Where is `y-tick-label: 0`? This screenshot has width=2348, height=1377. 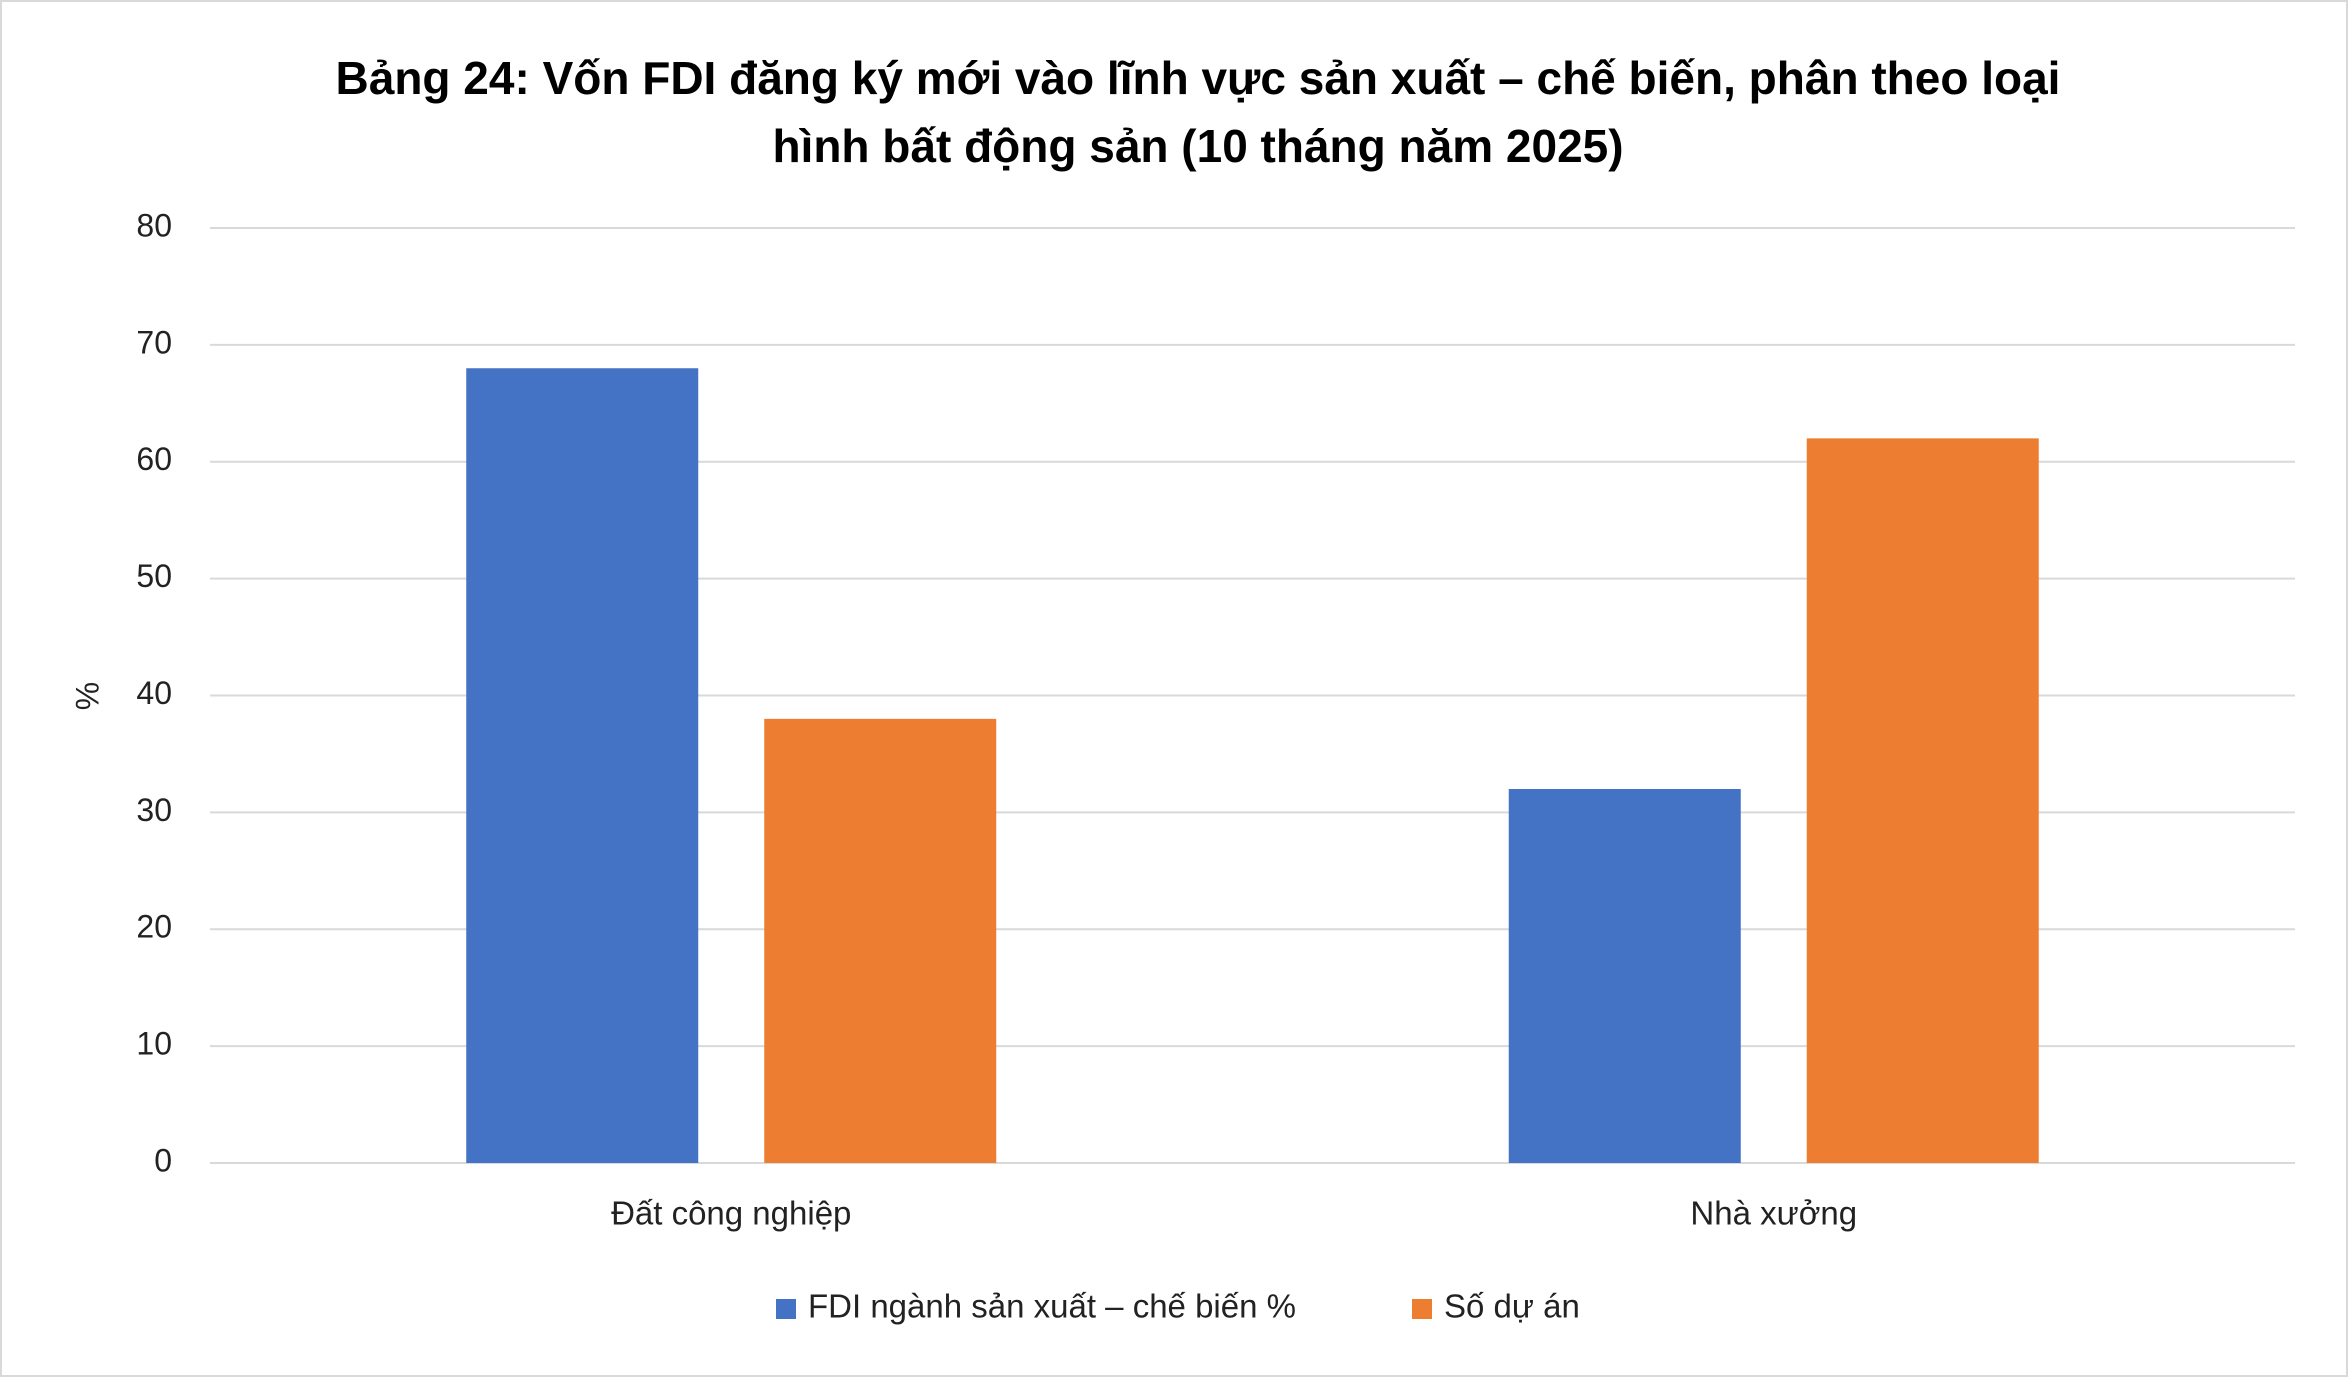 y-tick-label: 0 is located at coordinates (163, 1160).